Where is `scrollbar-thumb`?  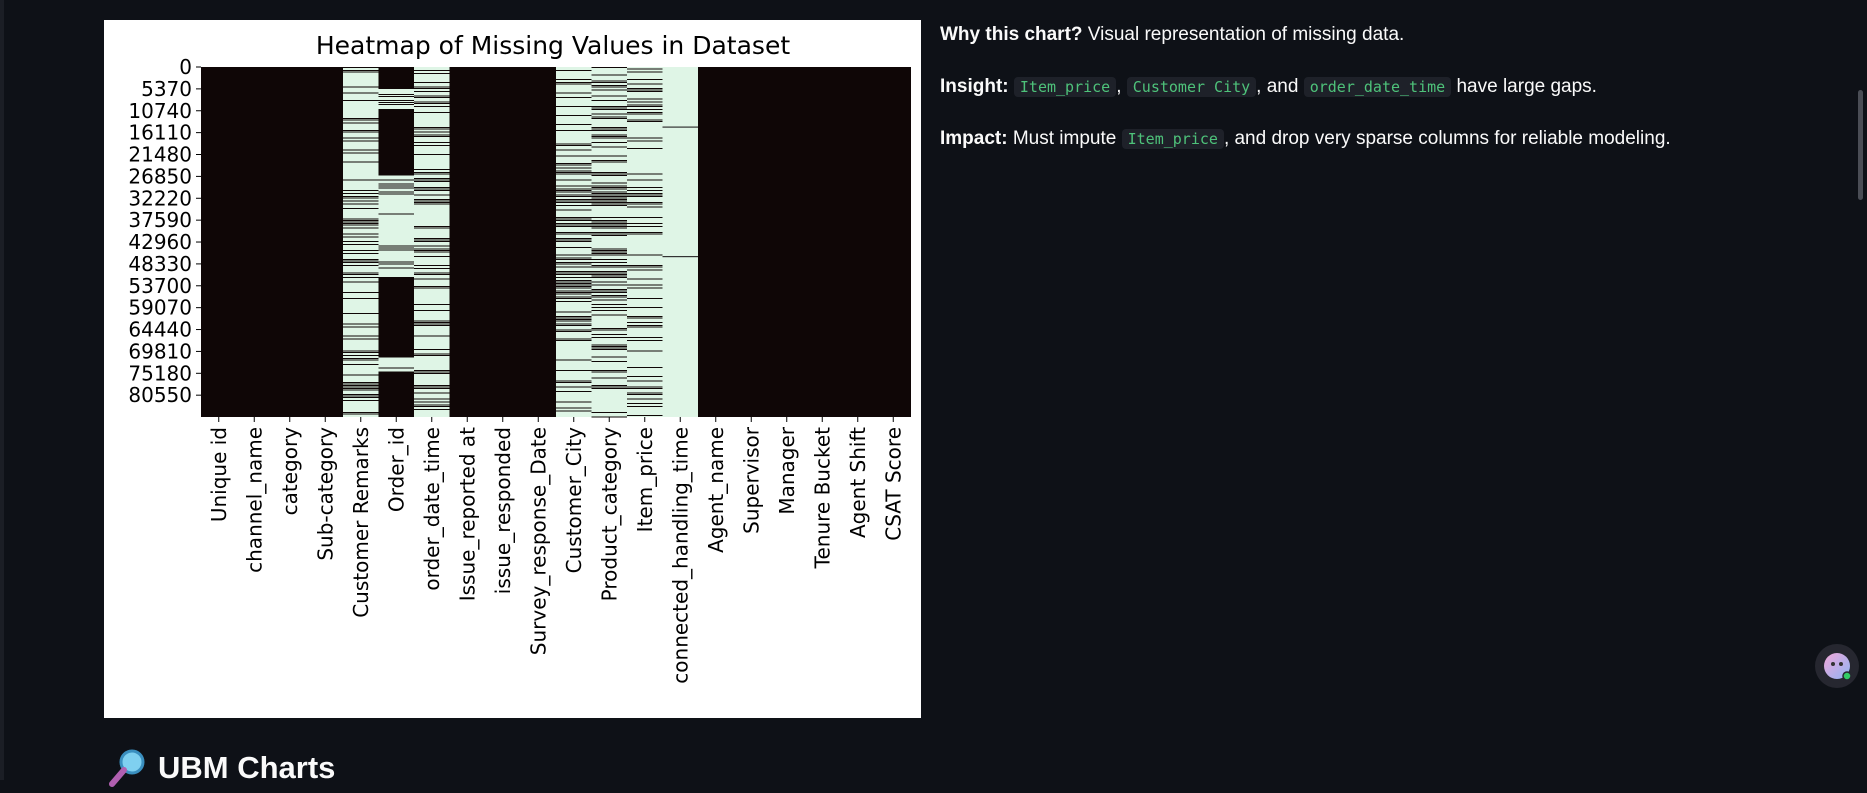 scrollbar-thumb is located at coordinates (1860, 145).